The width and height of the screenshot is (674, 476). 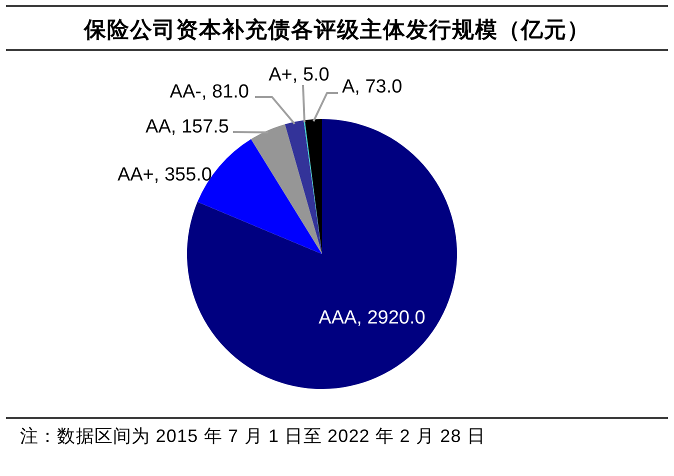 I want to click on slice-label: A+, 5.0, so click(x=299, y=75).